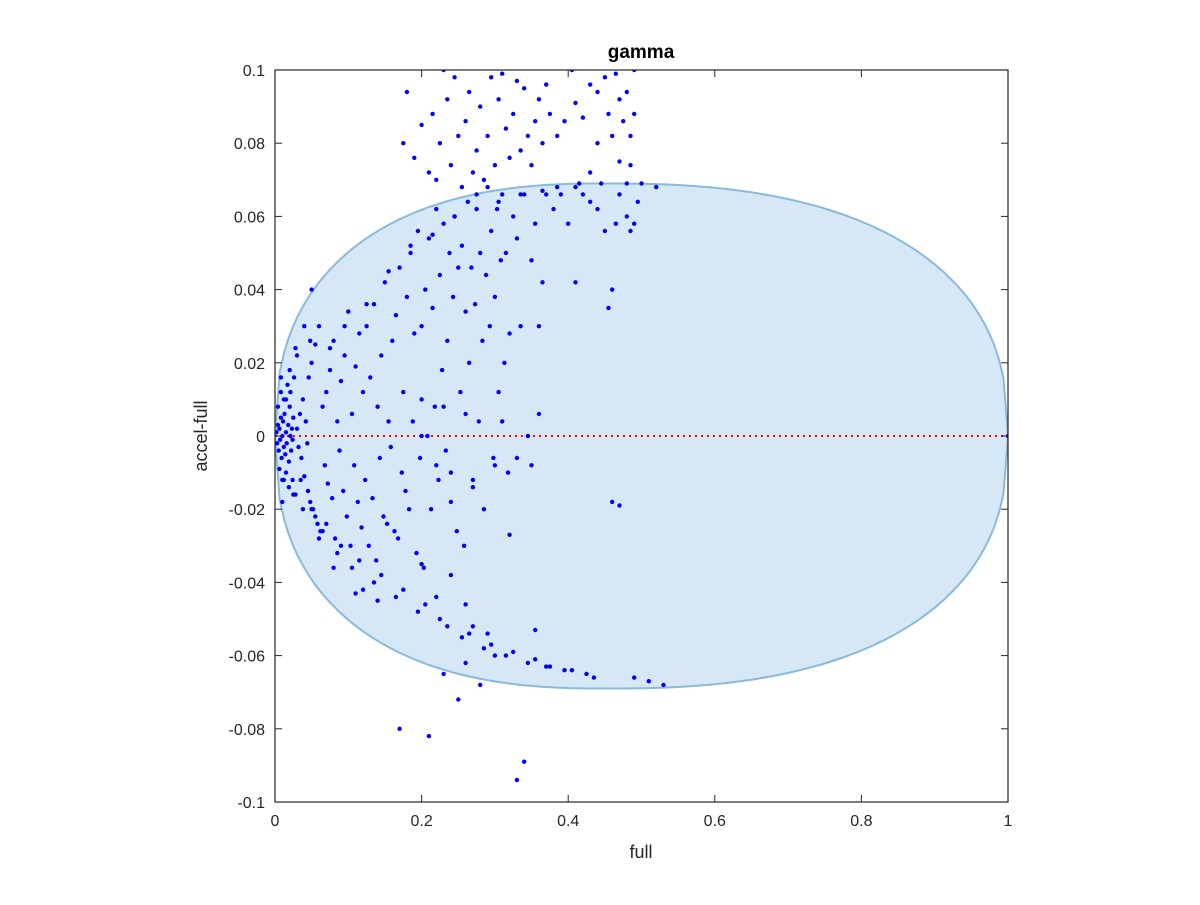  What do you see at coordinates (861, 821) in the screenshot?
I see `x-tick-label: 0.8` at bounding box center [861, 821].